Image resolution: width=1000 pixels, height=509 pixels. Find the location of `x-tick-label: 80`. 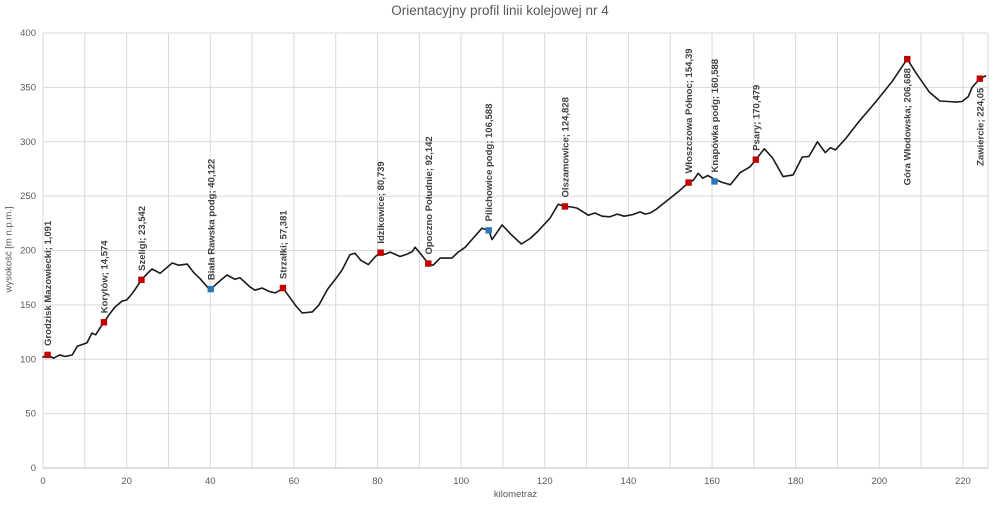

x-tick-label: 80 is located at coordinates (377, 481).